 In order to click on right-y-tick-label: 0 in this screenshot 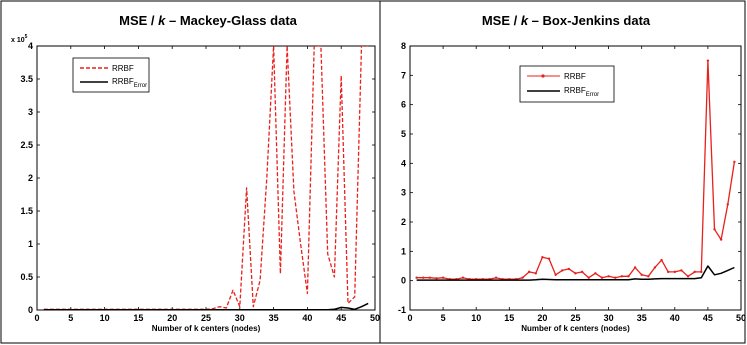, I will do `click(403, 281)`.